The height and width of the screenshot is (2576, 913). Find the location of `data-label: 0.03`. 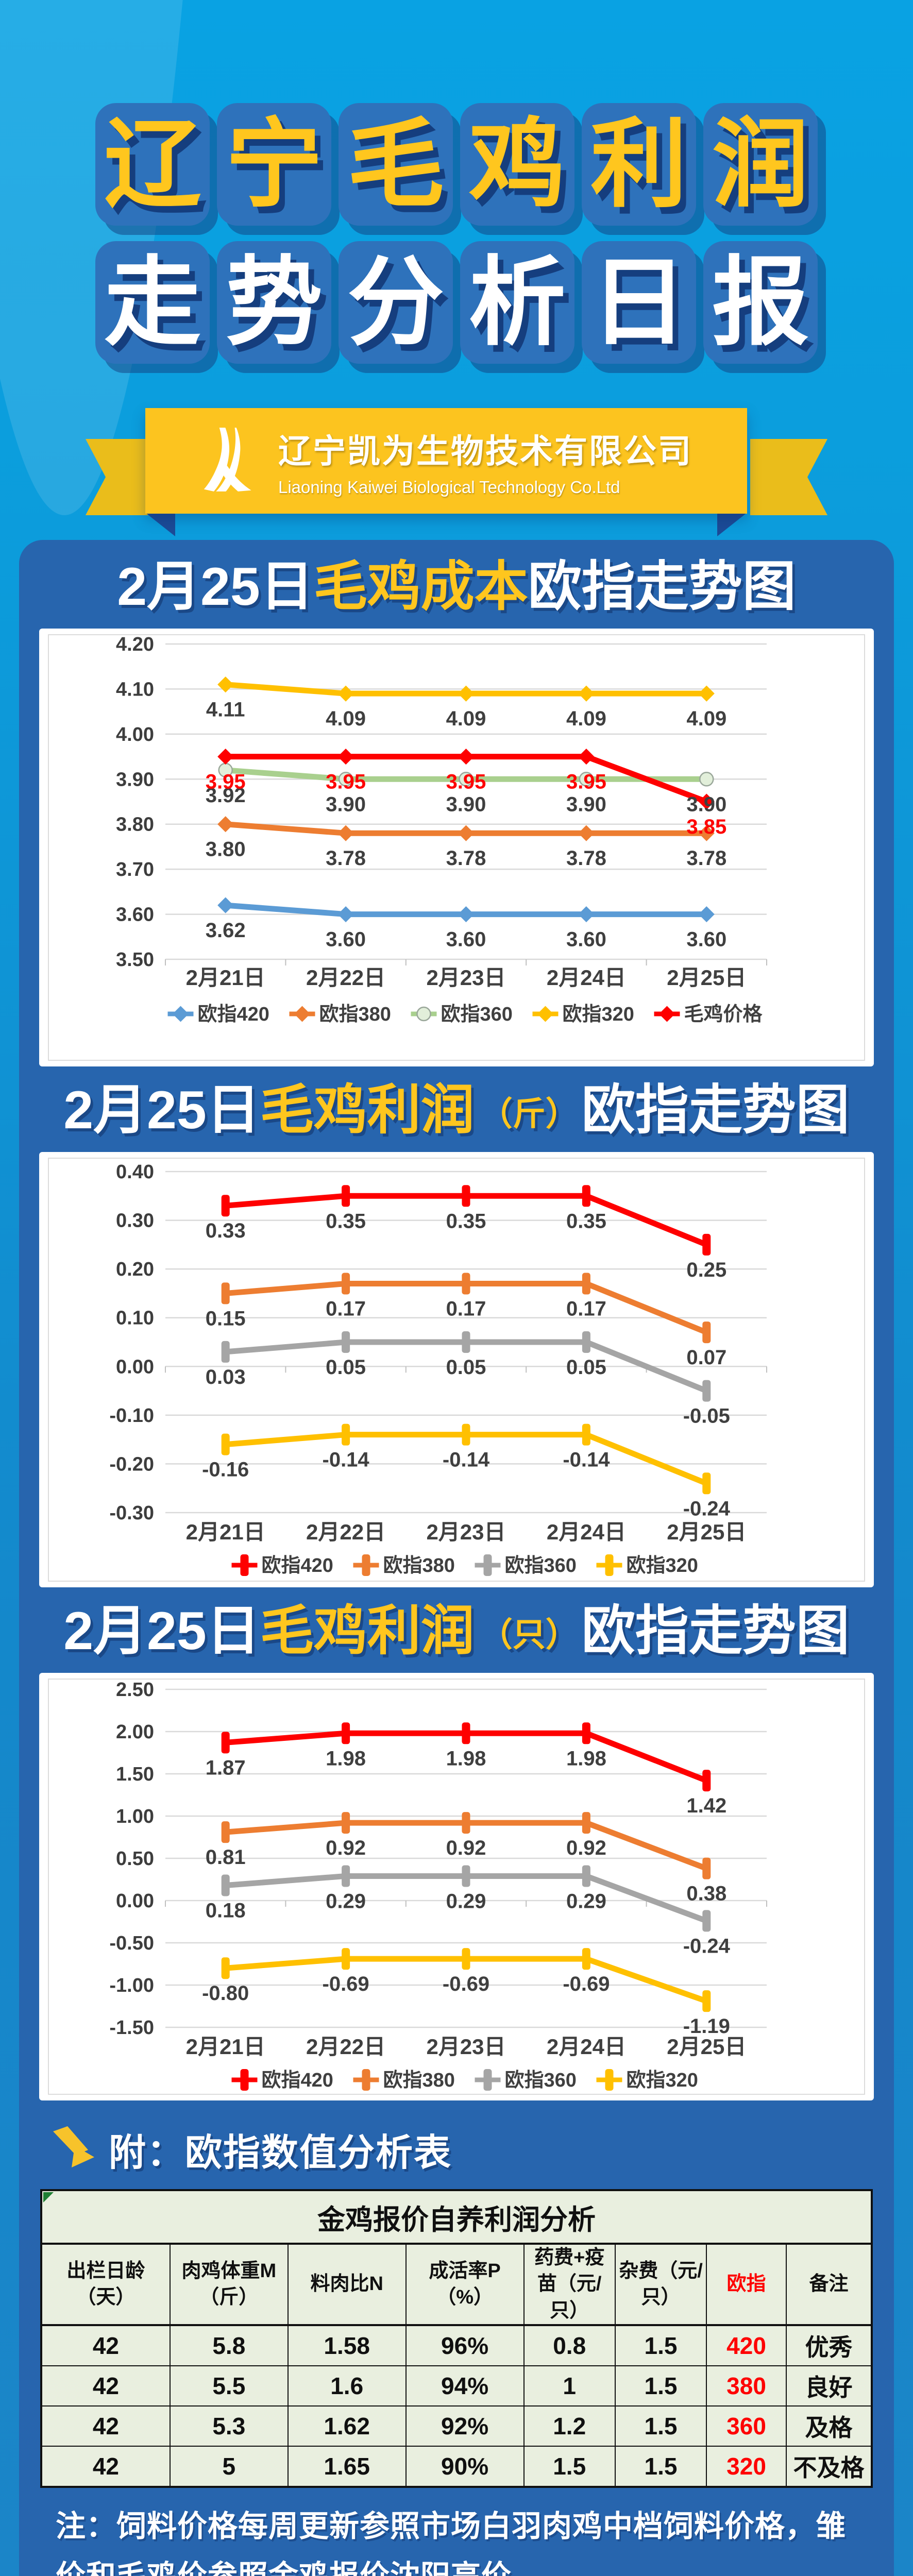

data-label: 0.03 is located at coordinates (226, 1377).